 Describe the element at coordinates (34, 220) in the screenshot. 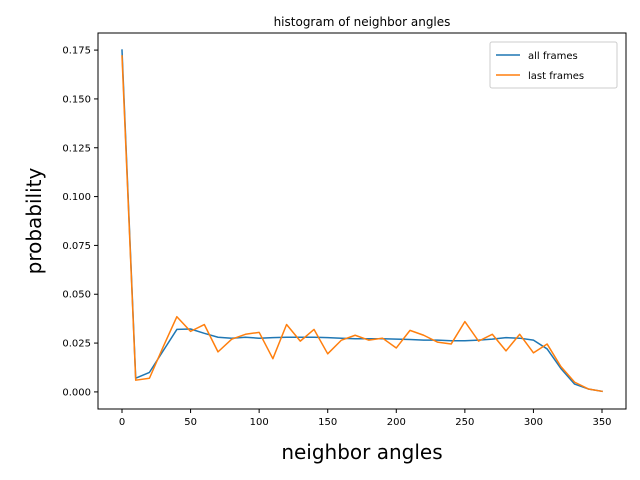

I see `y-axis-label: probability` at that location.